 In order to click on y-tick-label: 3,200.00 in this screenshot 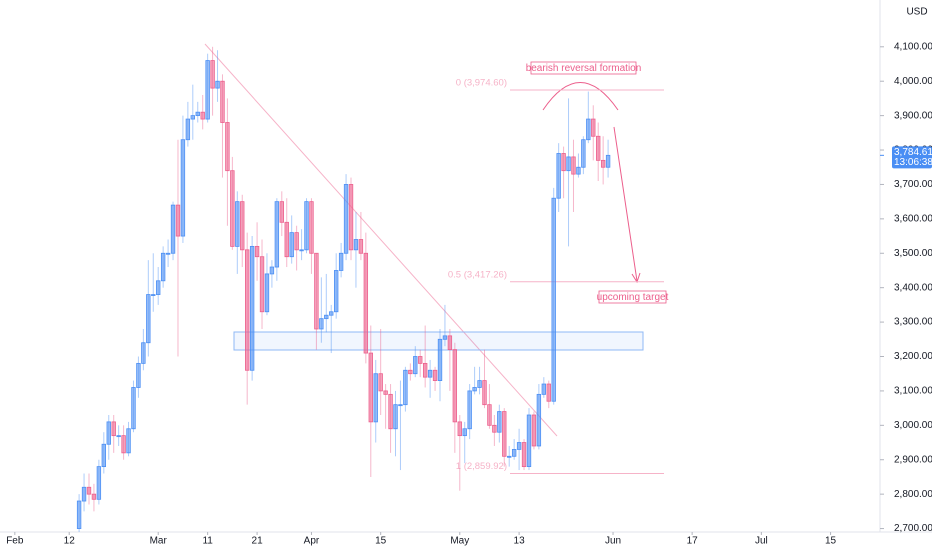, I will do `click(913, 356)`.